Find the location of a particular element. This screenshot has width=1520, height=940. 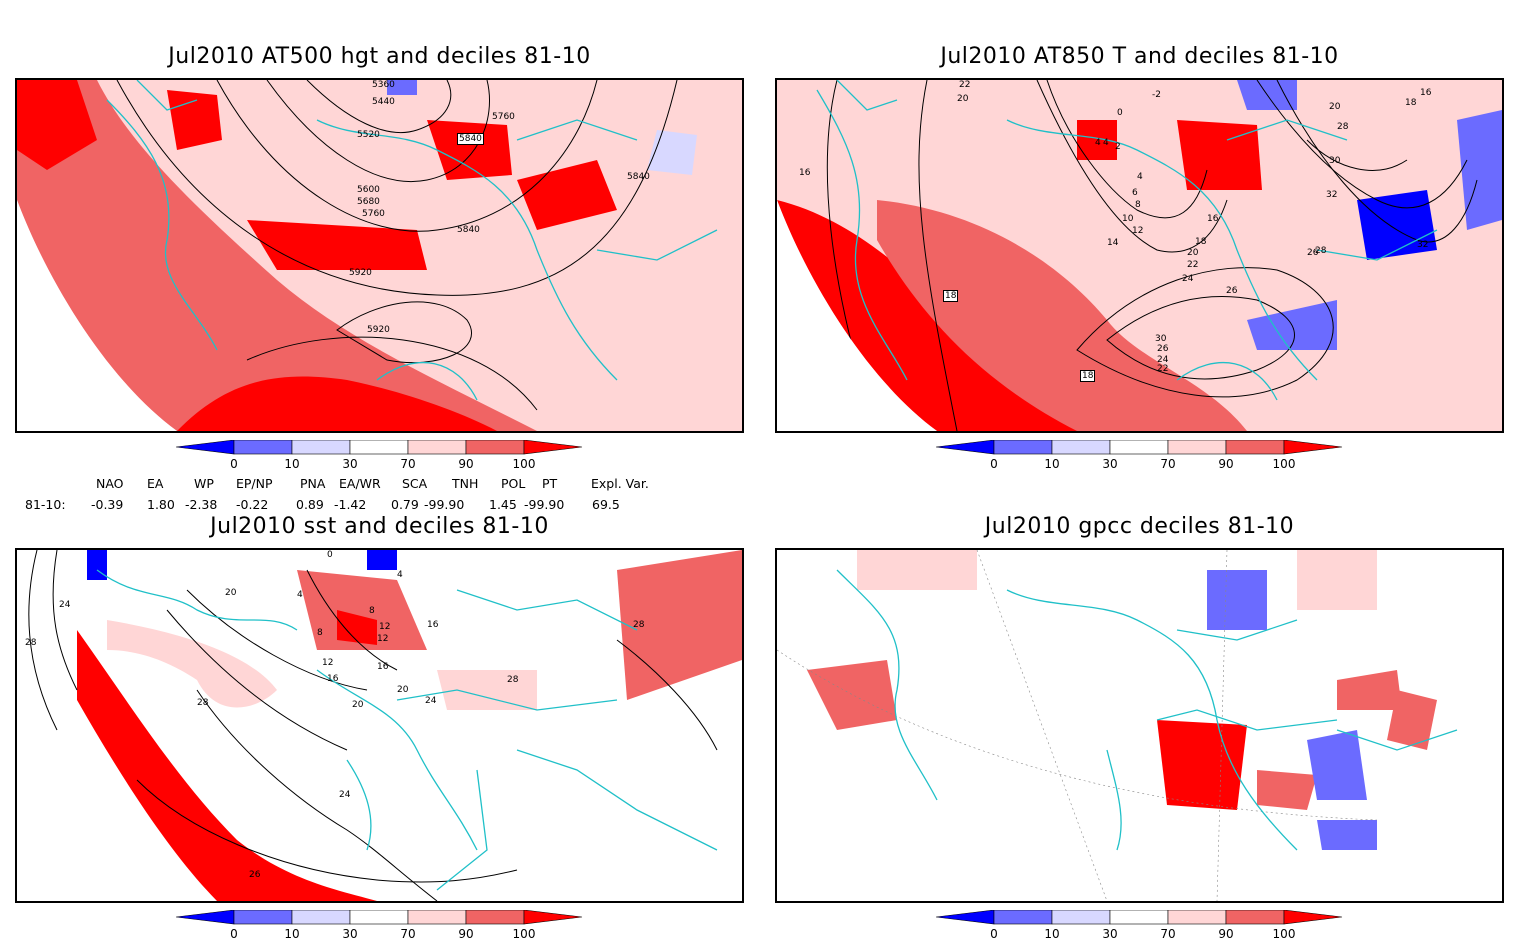

index-value: -0.39 is located at coordinates (107, 504).